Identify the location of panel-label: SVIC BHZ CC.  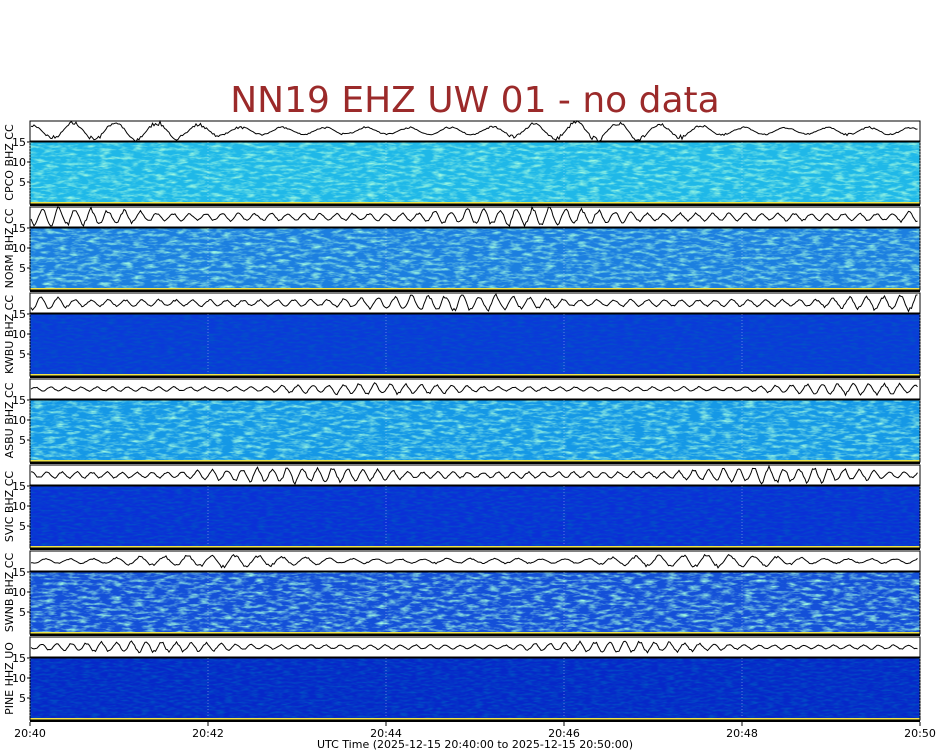
(9, 506).